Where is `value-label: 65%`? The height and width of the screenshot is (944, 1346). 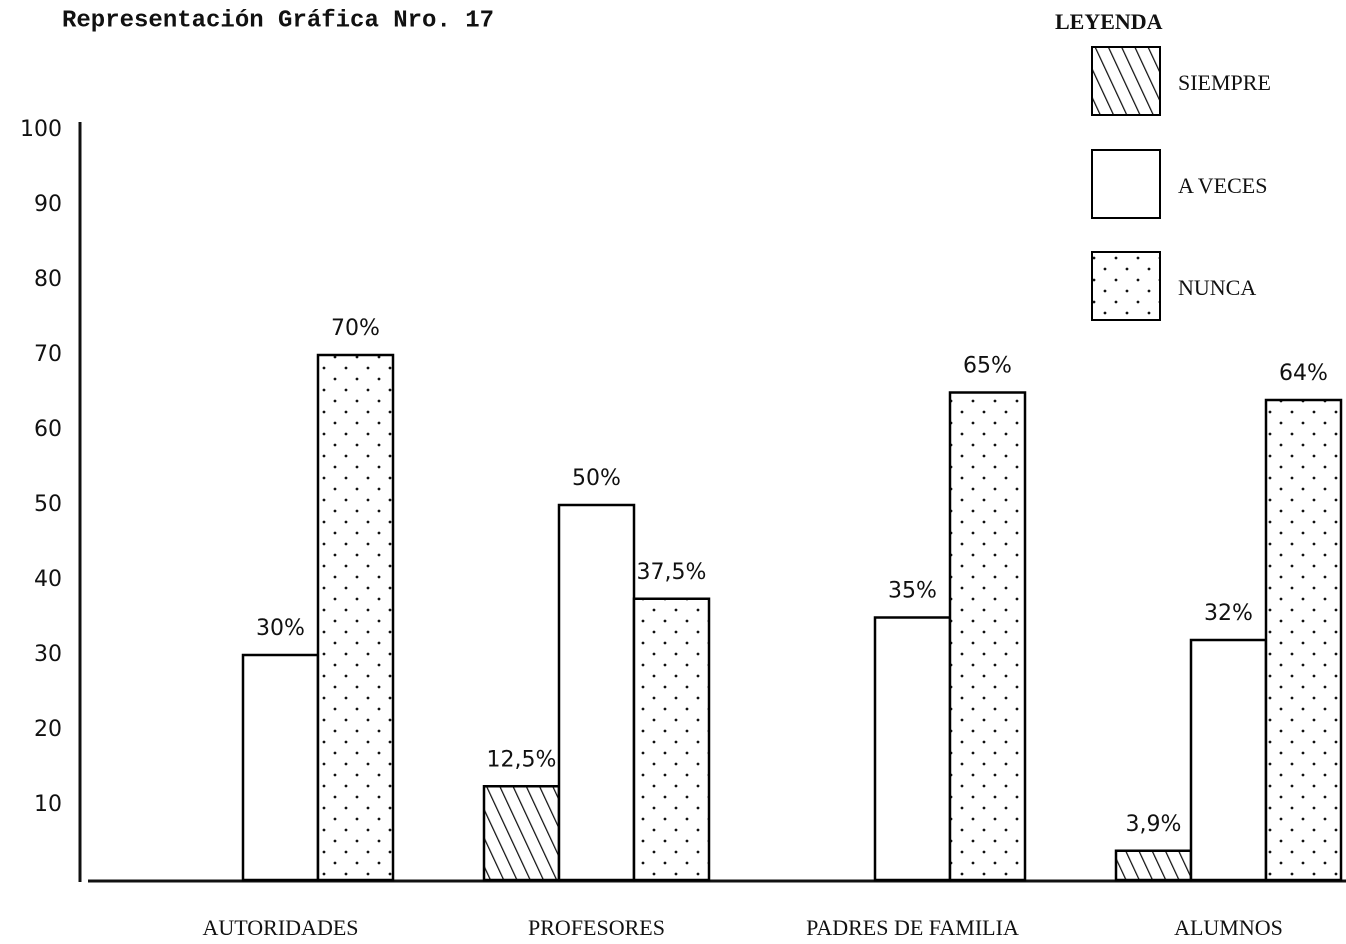 value-label: 65% is located at coordinates (987, 366).